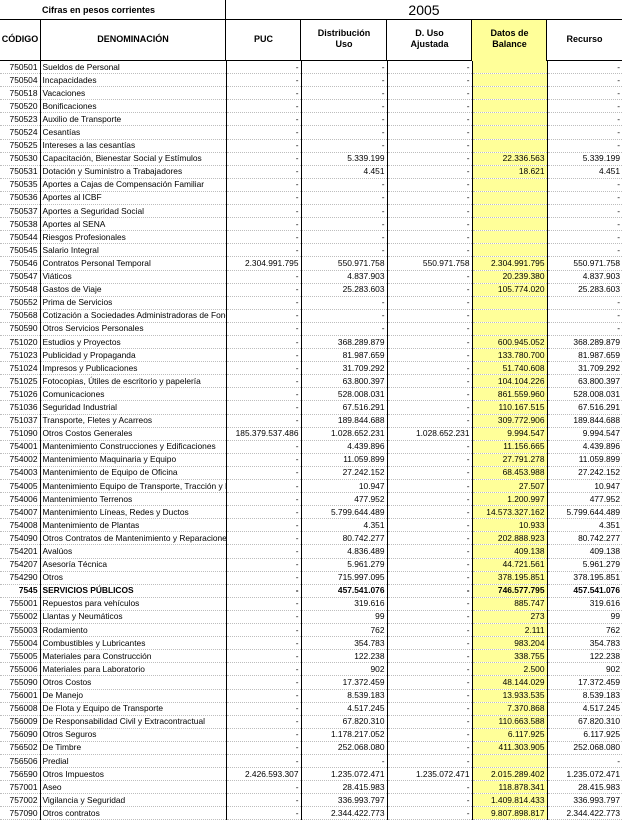 This screenshot has height=820, width=622. I want to click on balance-data-cell: 202.888.923, so click(510, 538).